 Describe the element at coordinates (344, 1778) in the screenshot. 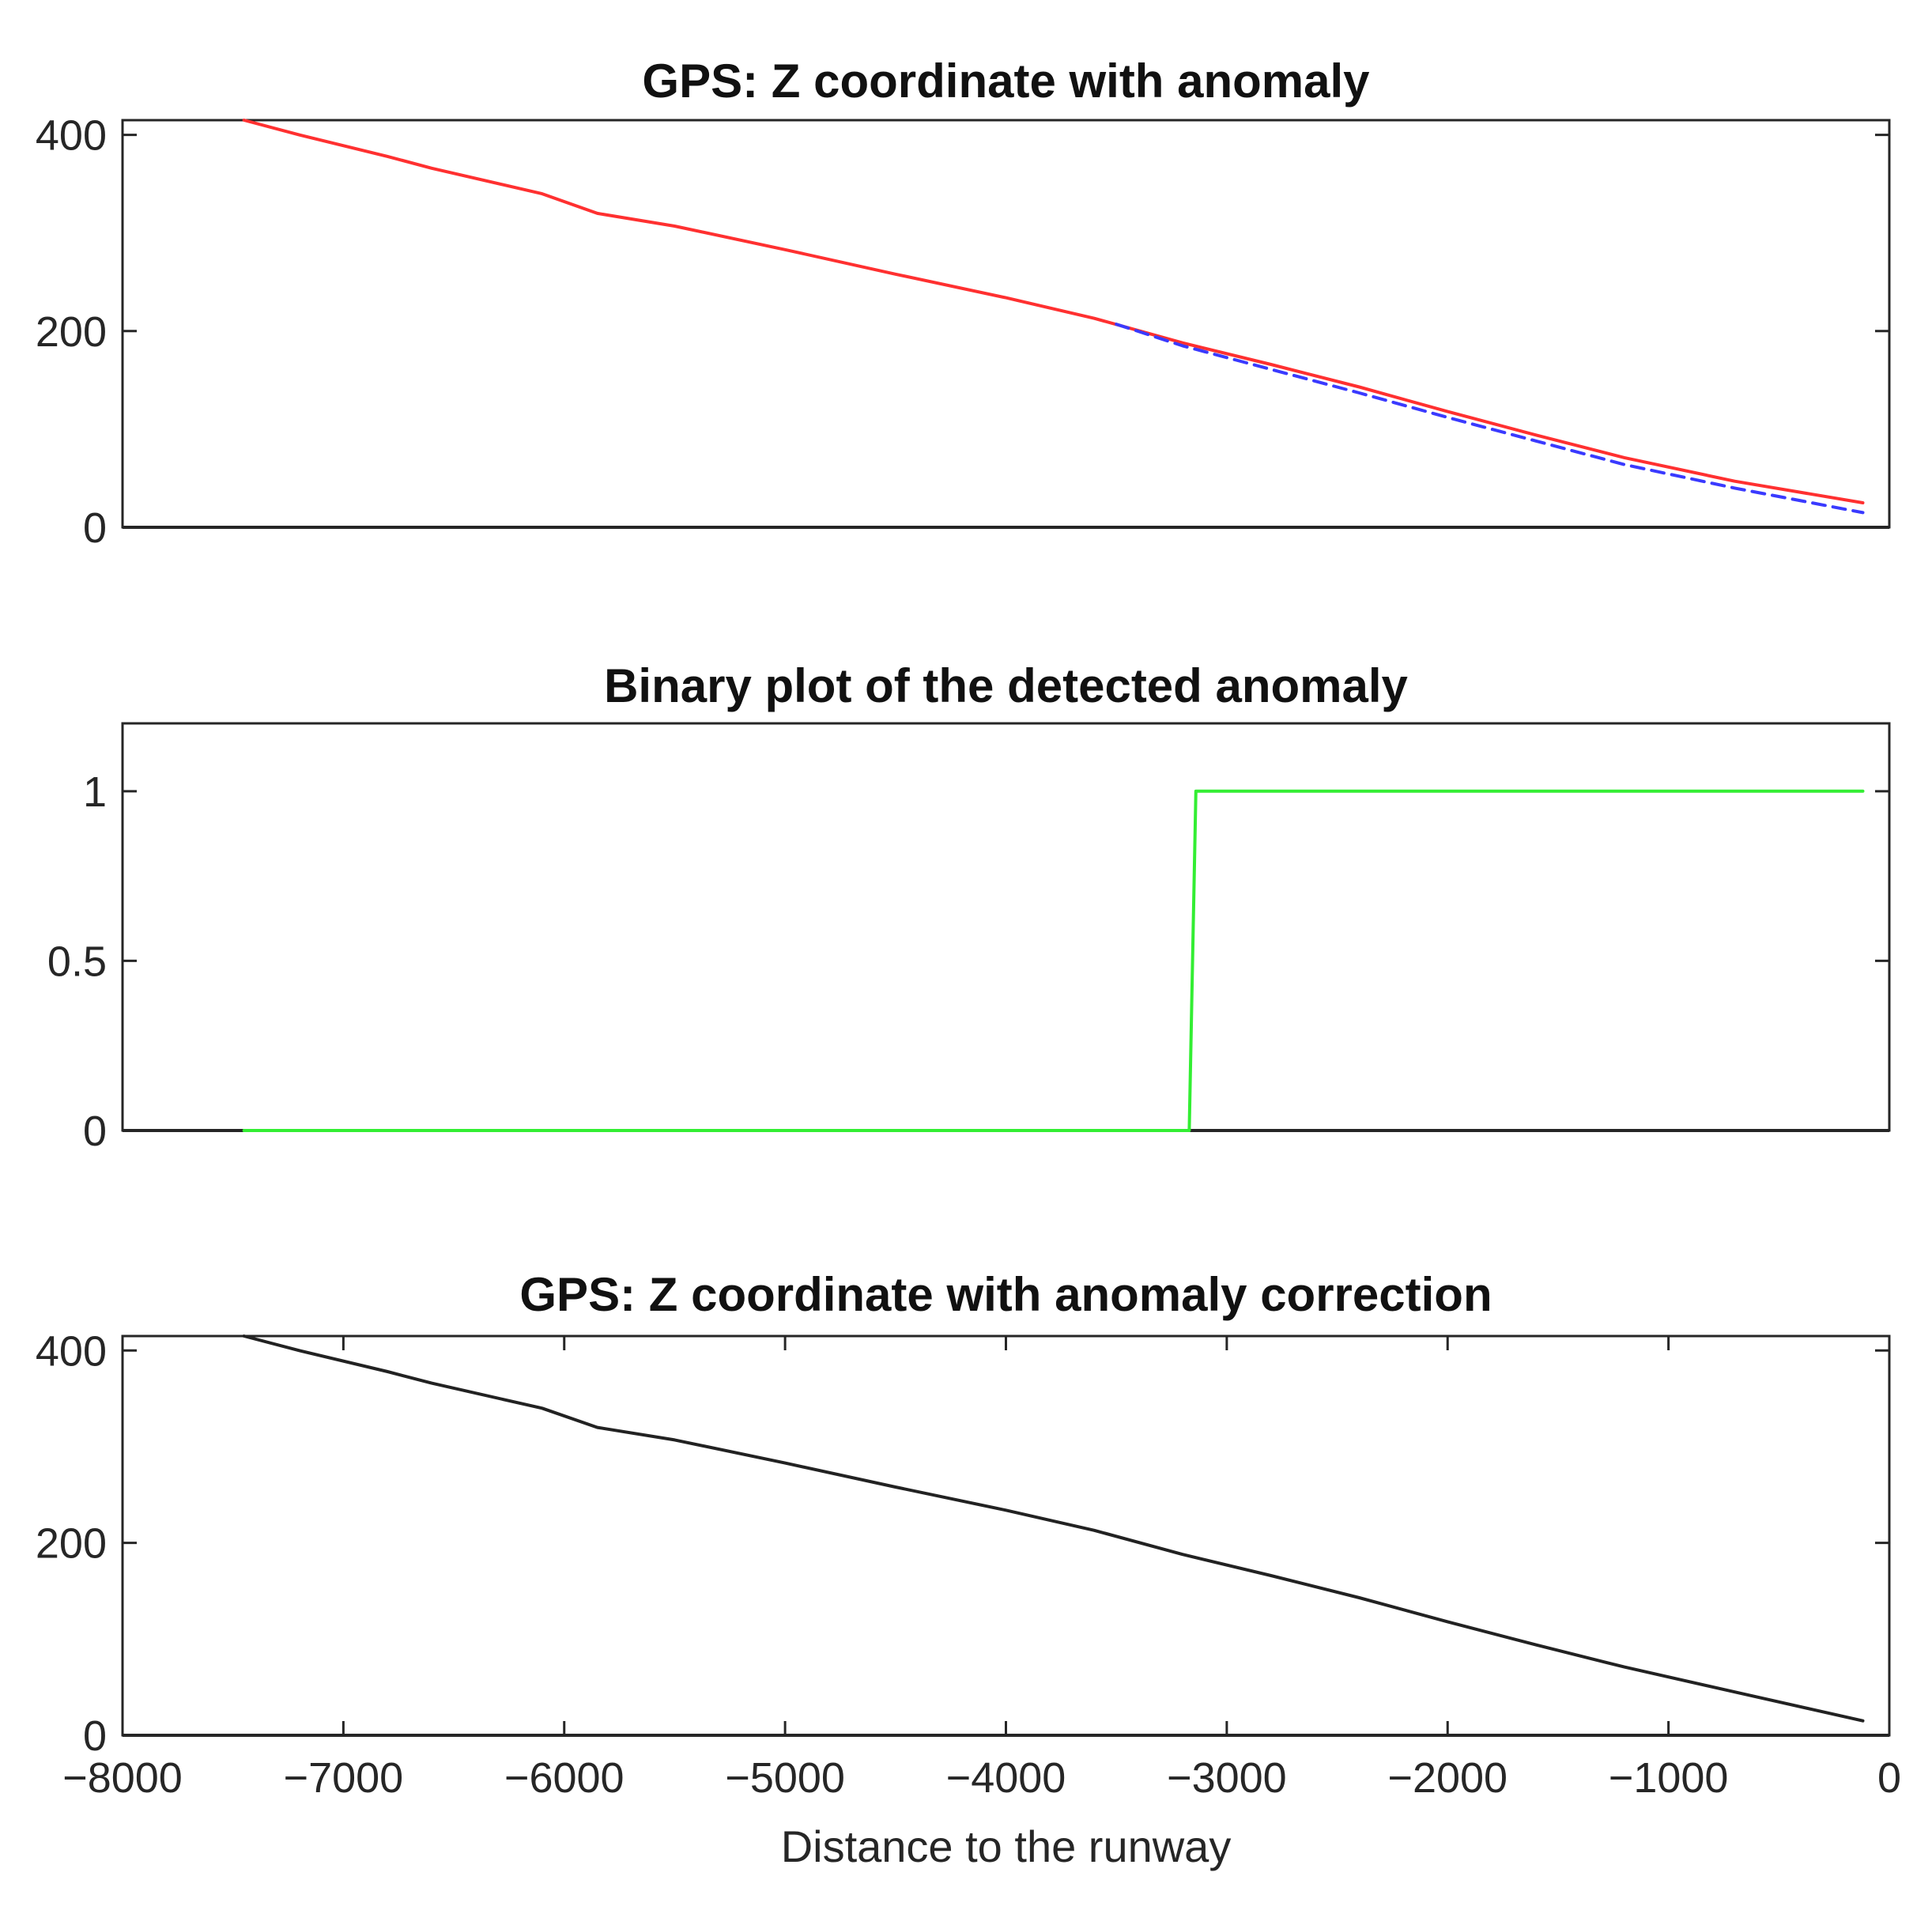

I see `x-tick-label: −7000` at that location.